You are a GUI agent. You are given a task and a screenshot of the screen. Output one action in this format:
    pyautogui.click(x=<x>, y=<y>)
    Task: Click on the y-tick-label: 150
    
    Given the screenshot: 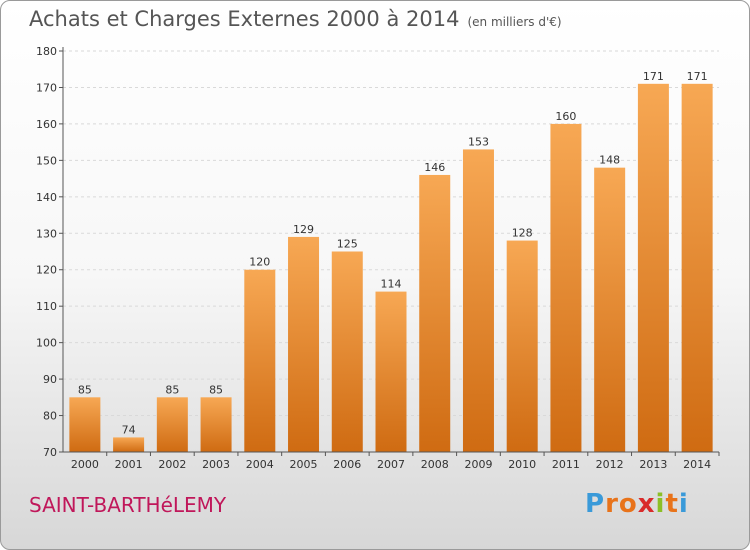 What is the action you would take?
    pyautogui.click(x=46, y=160)
    